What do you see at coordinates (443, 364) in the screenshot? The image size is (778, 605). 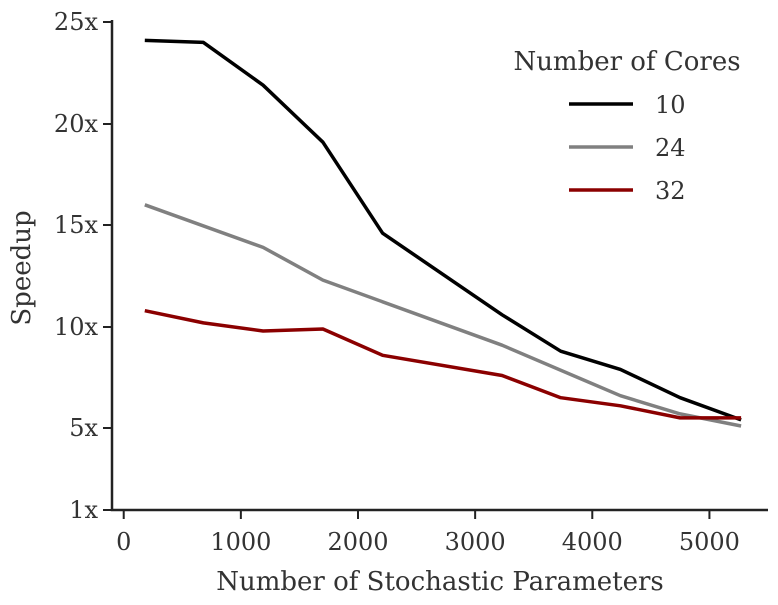 I see `series-line-32-cores` at bounding box center [443, 364].